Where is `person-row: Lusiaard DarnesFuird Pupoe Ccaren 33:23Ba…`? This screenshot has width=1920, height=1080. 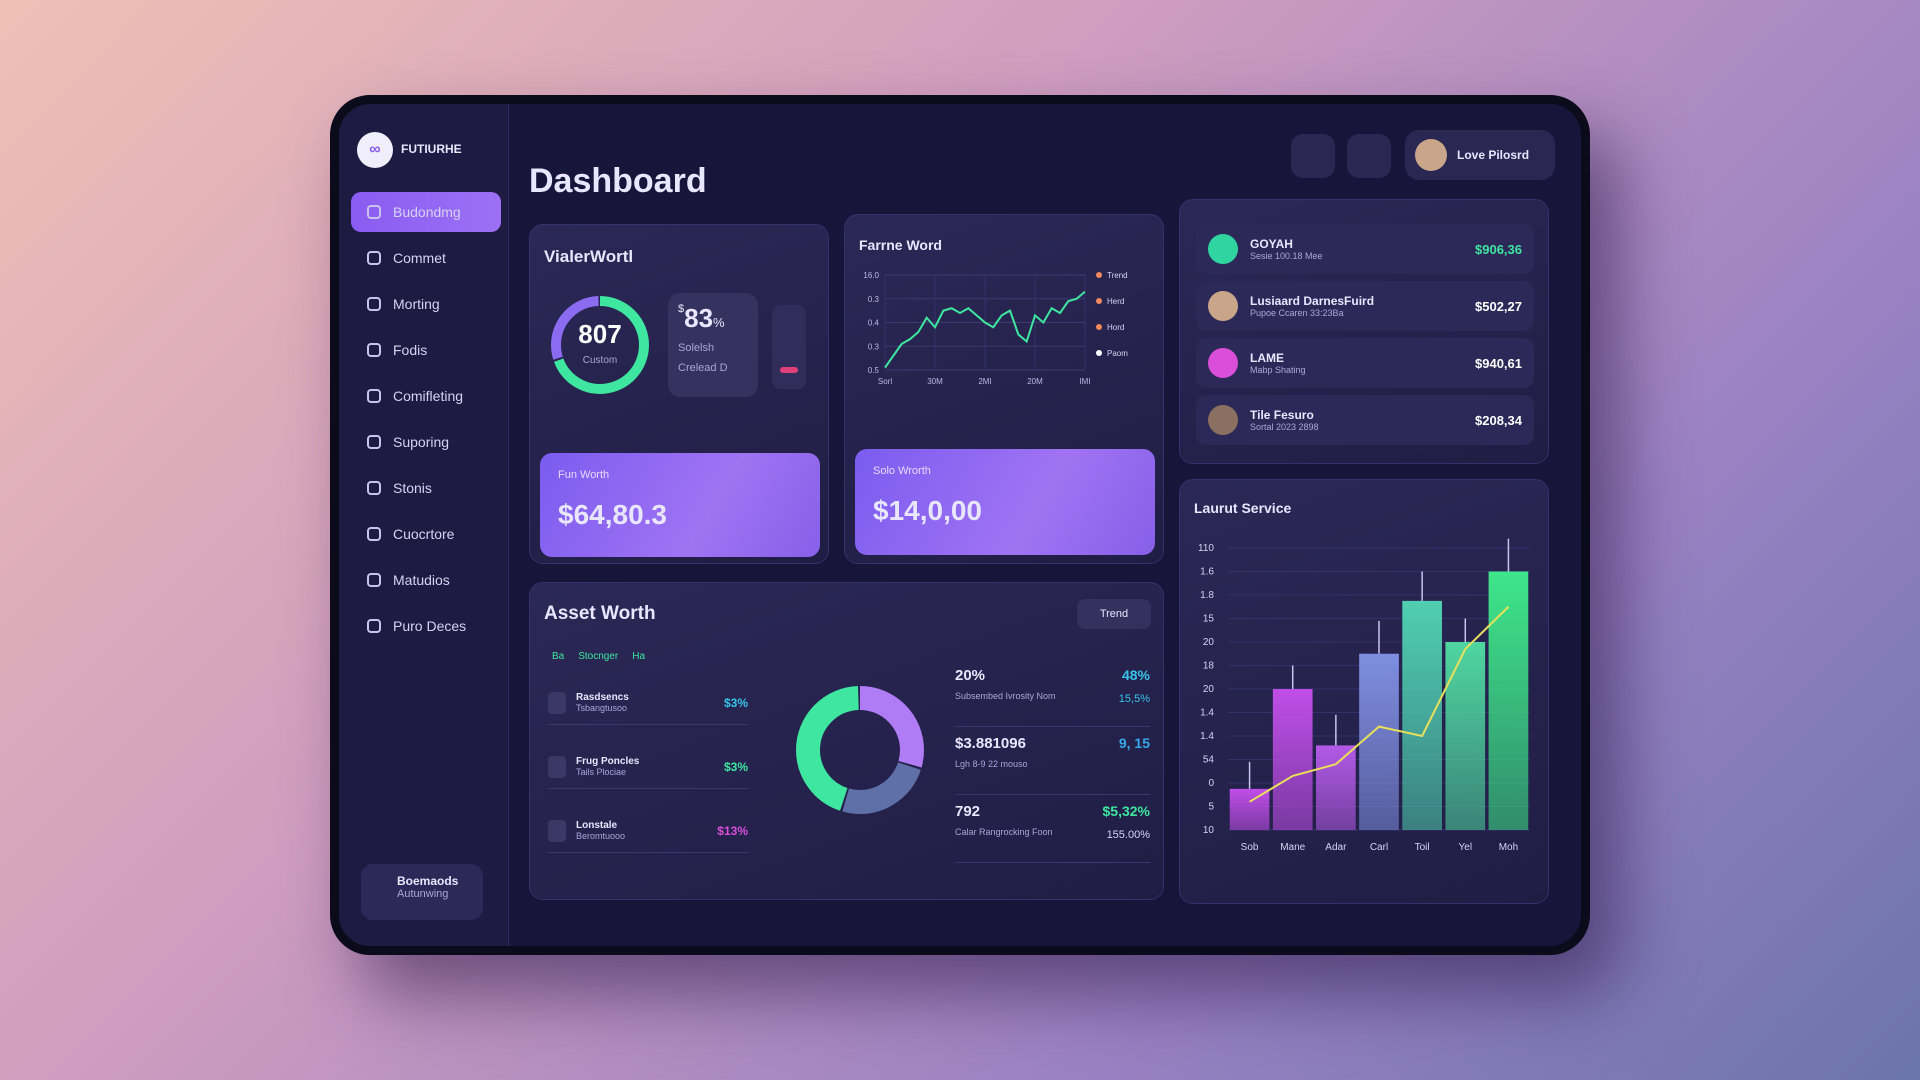 person-row: Lusiaard DarnesFuird Pupoe Ccaren 33:23Ba… is located at coordinates (1365, 306).